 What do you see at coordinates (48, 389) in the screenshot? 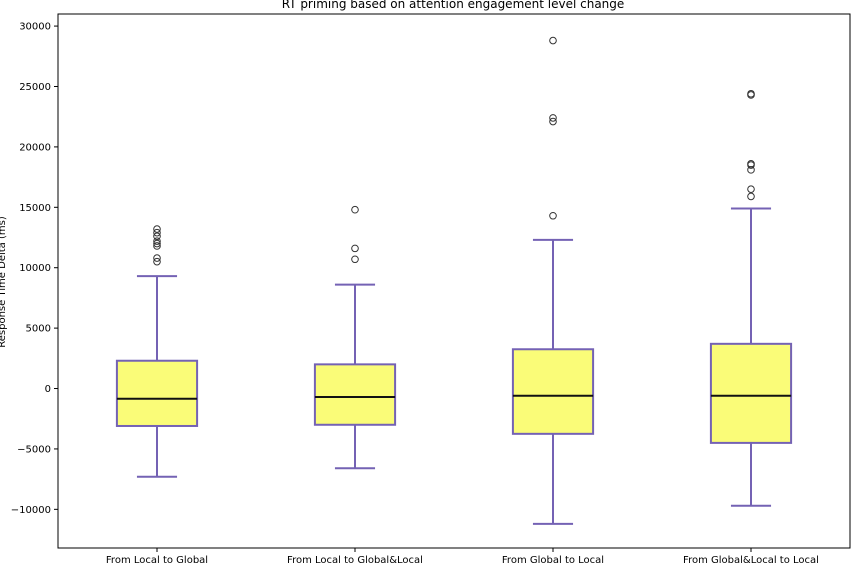
I see `y-tick-label: 0` at bounding box center [48, 389].